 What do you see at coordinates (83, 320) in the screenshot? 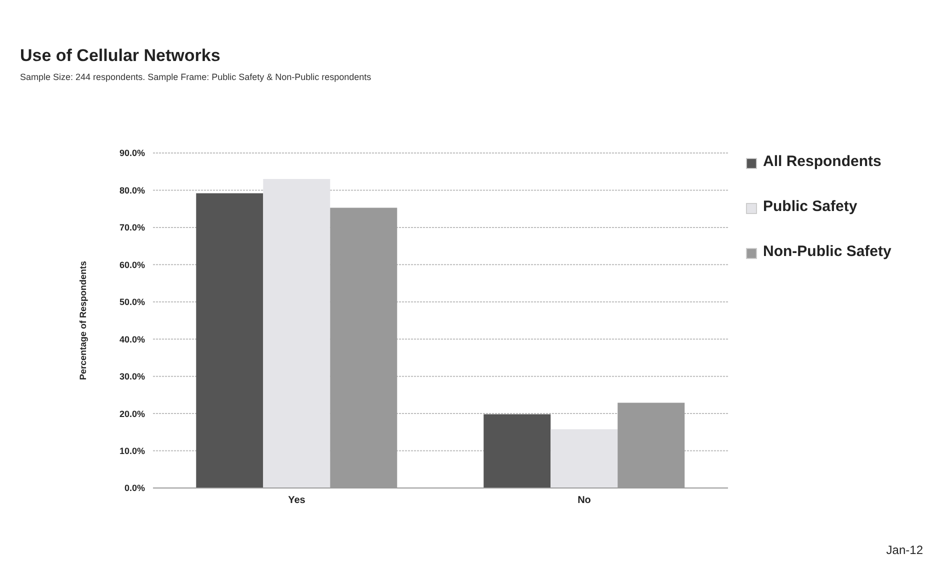
I see `y-axis-title: Percentage of Respondents` at bounding box center [83, 320].